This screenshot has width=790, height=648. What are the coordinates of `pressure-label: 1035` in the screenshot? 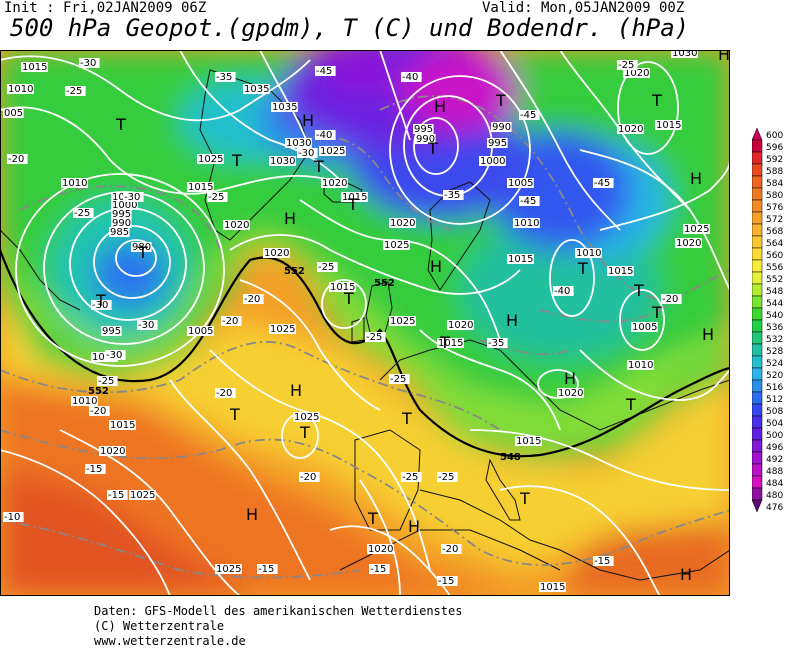 It's located at (256, 89).